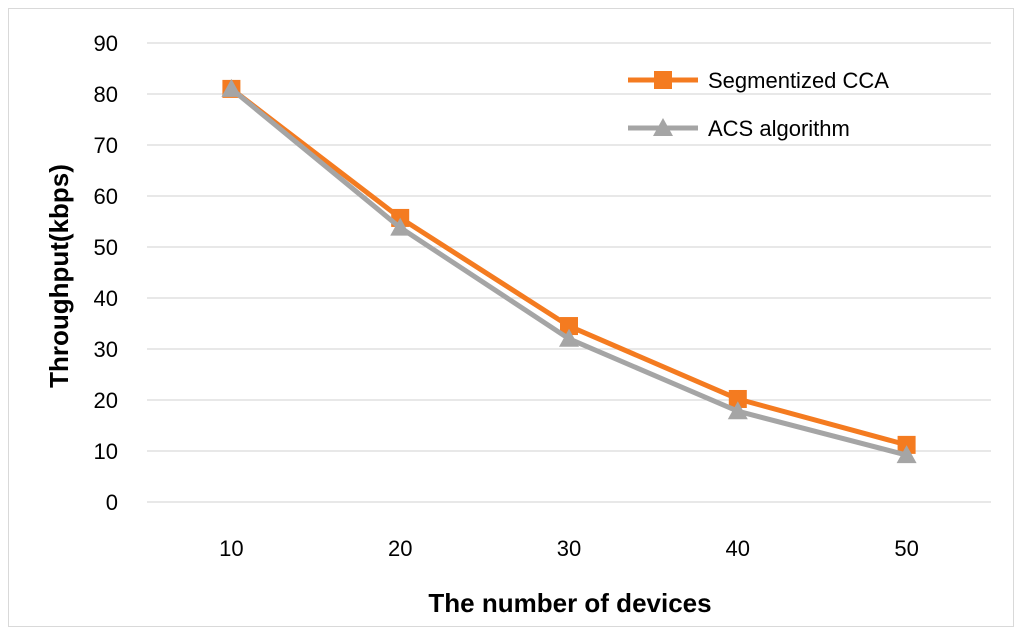 This screenshot has width=1024, height=637. Describe the element at coordinates (906, 548) in the screenshot. I see `x-tick-label: 50` at that location.